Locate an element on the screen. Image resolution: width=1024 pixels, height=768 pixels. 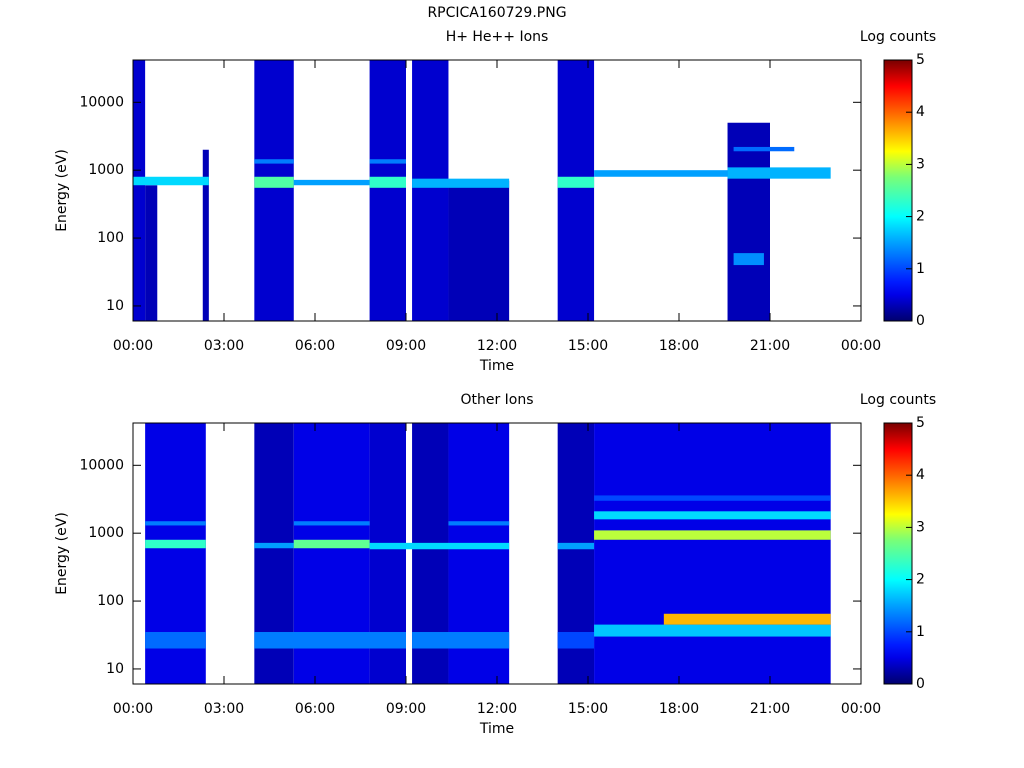
page-title: RPCICA160729.PNG is located at coordinates (496, 13).